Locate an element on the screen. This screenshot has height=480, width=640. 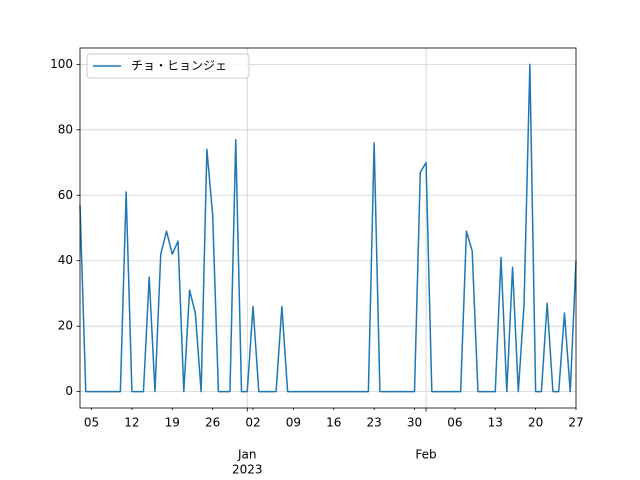
y-tick-label: 80 is located at coordinates (65, 129).